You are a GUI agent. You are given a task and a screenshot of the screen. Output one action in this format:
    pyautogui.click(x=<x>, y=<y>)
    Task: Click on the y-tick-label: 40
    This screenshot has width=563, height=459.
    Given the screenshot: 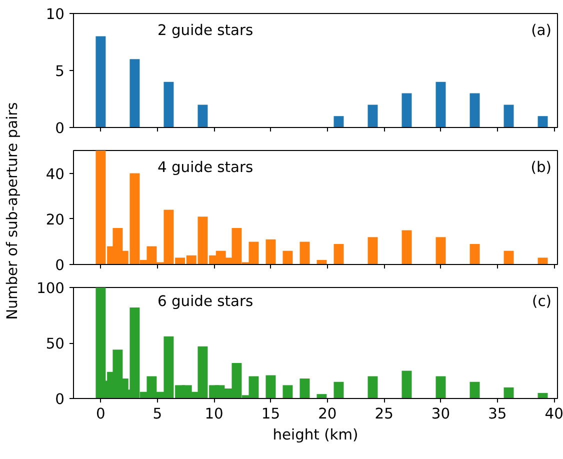 What is the action you would take?
    pyautogui.click(x=55, y=174)
    